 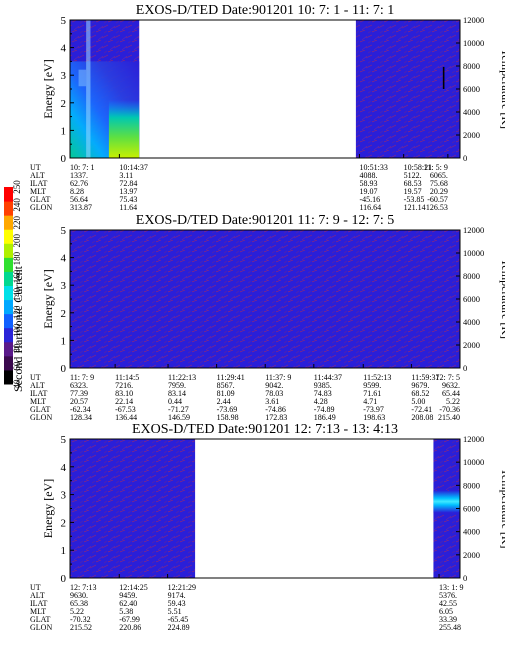 I want to click on y2-tick-label: 12000, so click(x=473, y=439).